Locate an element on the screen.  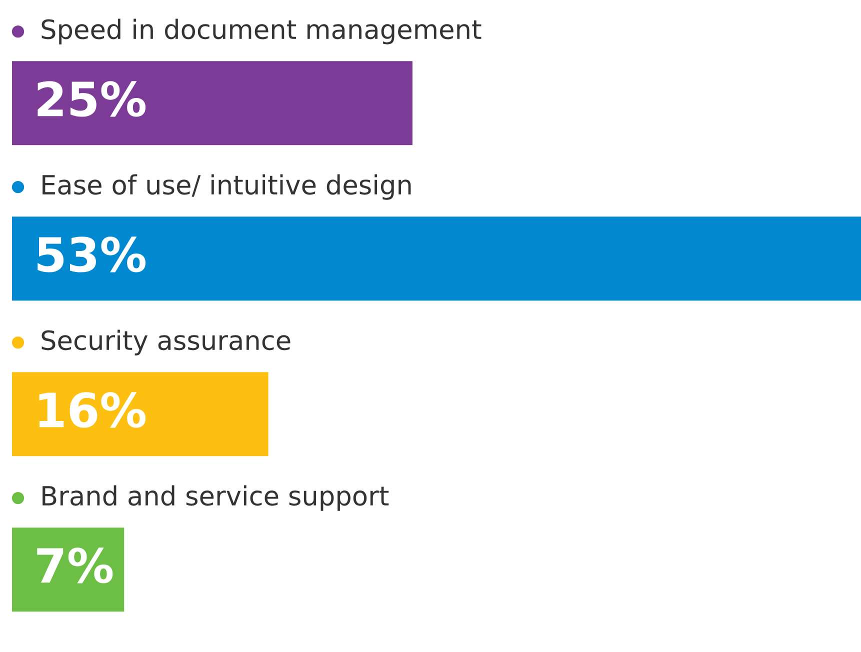
data-label: 16% is located at coordinates (92, 410).